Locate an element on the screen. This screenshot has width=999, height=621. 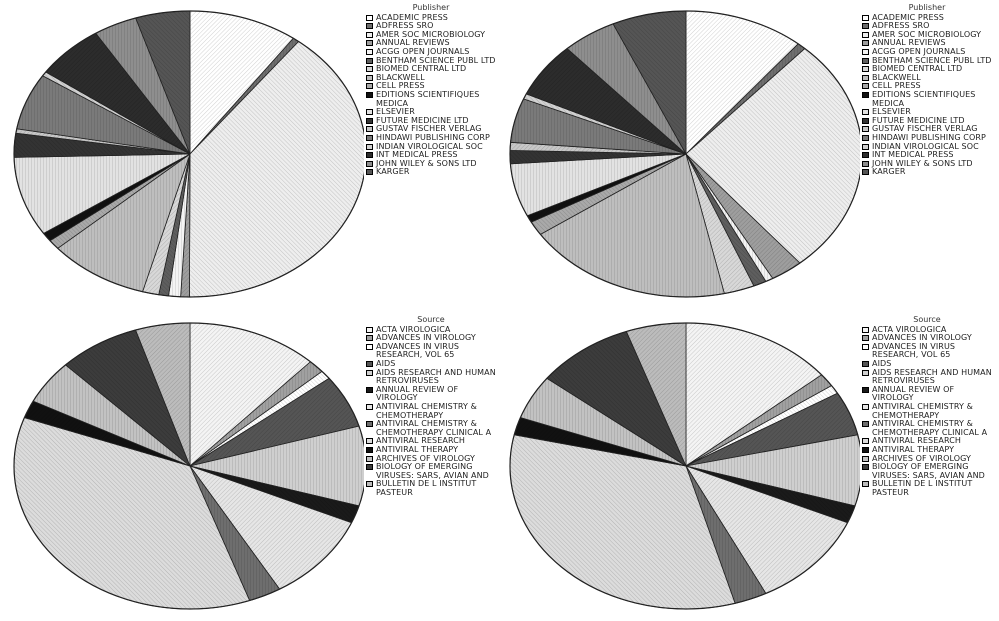
legend-label: ANNUAL REVIEWS is located at coordinates (909, 43).